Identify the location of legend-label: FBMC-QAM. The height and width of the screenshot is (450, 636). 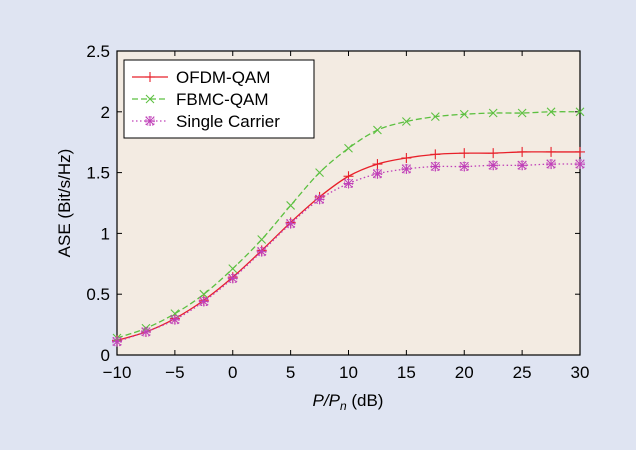
(222, 99).